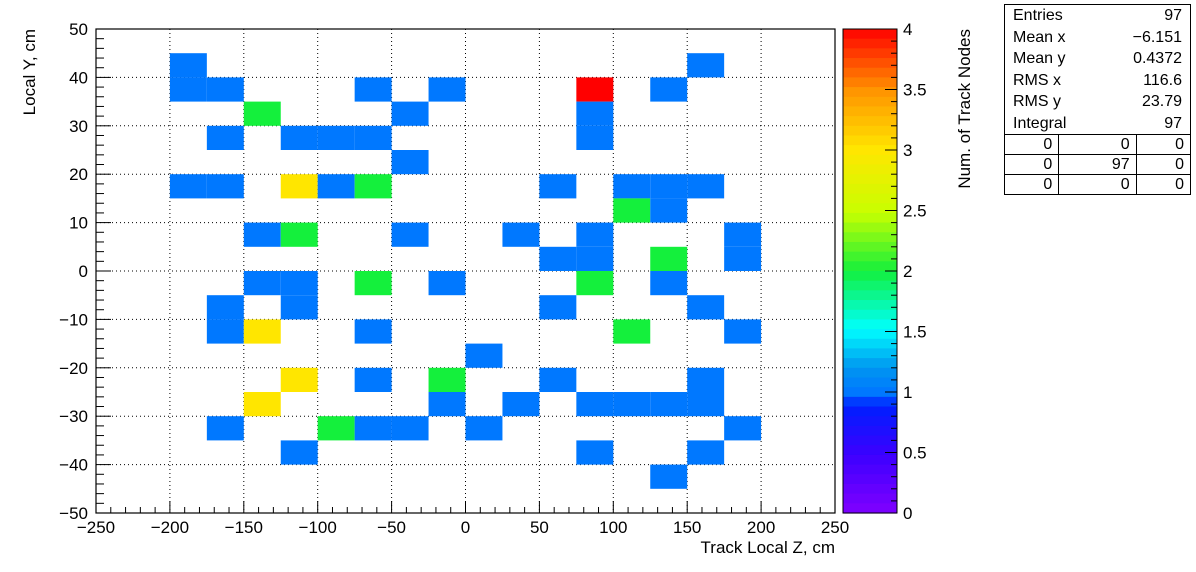 The image size is (1196, 572). I want to click on y-tick-label: −10, so click(73, 319).